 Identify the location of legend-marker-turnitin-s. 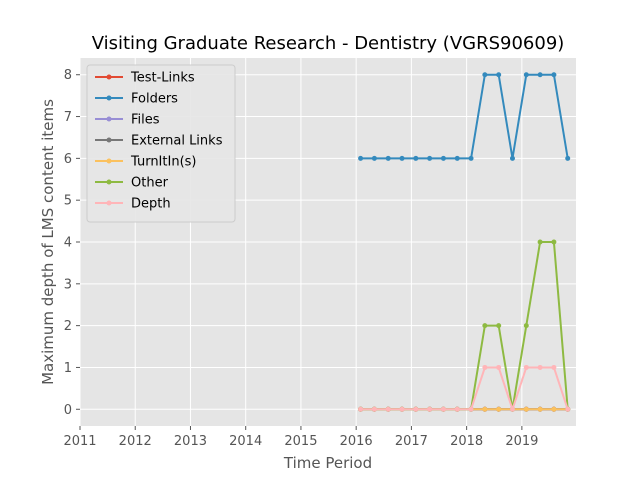
(109, 161).